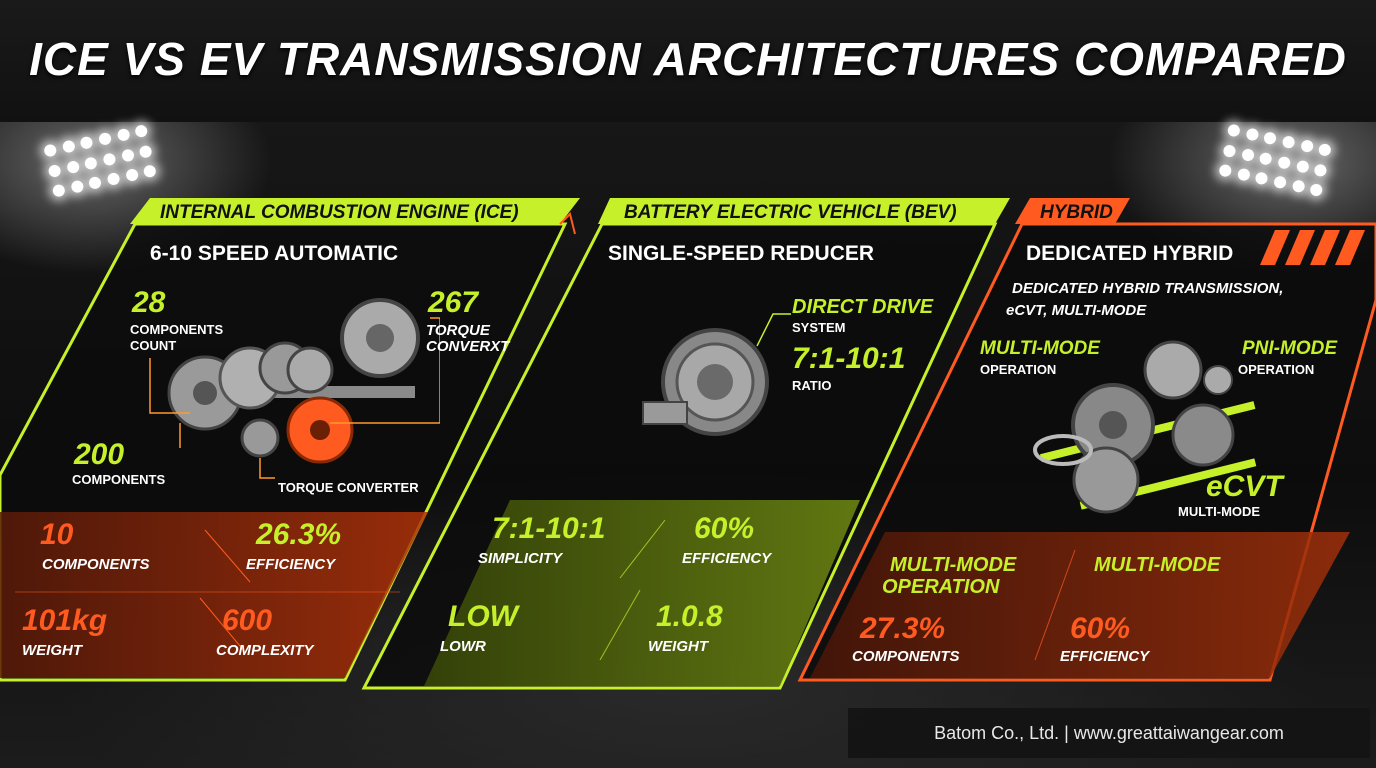 The image size is (1376, 768). I want to click on hybrid-stat-2-value: 60%, so click(1100, 628).